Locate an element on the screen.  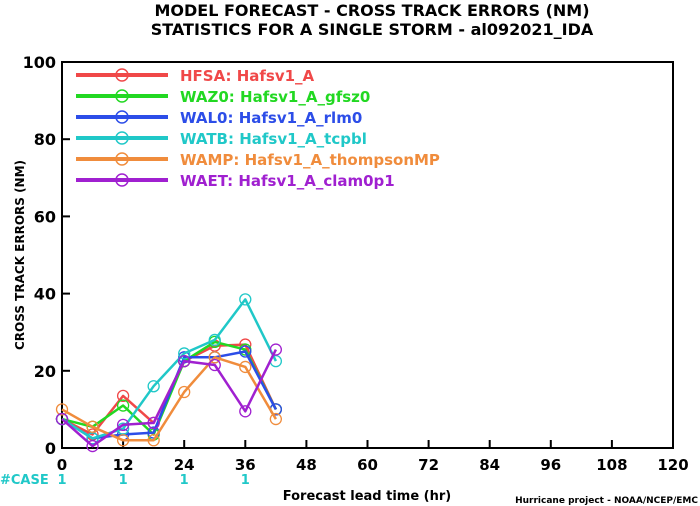
x-tick-label: 36 is located at coordinates (245, 465).